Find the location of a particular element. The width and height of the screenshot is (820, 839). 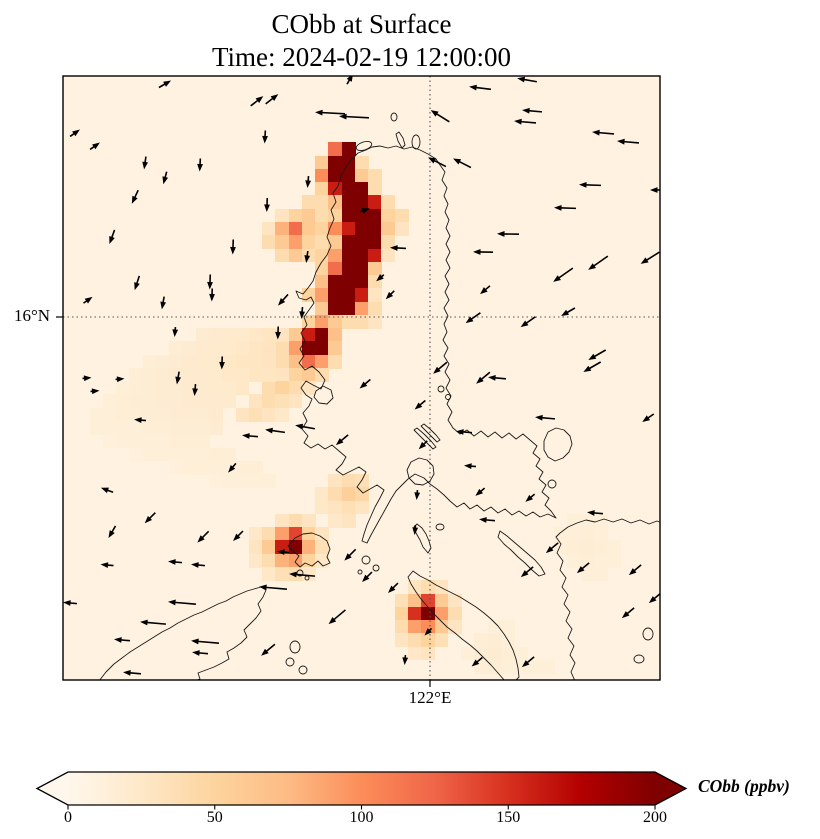

colorbar-tick-label: 50 is located at coordinates (214, 817).